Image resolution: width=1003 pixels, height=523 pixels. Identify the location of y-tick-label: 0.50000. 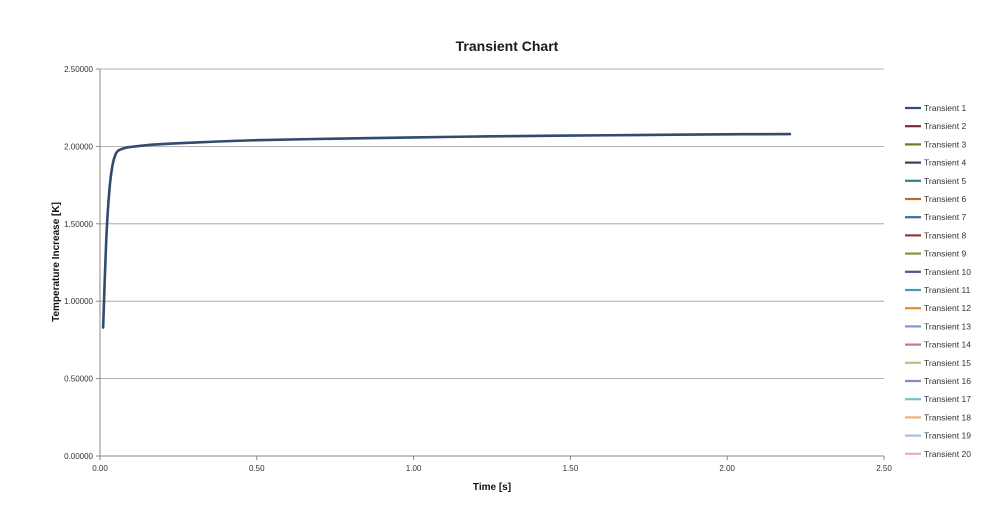
(78, 379).